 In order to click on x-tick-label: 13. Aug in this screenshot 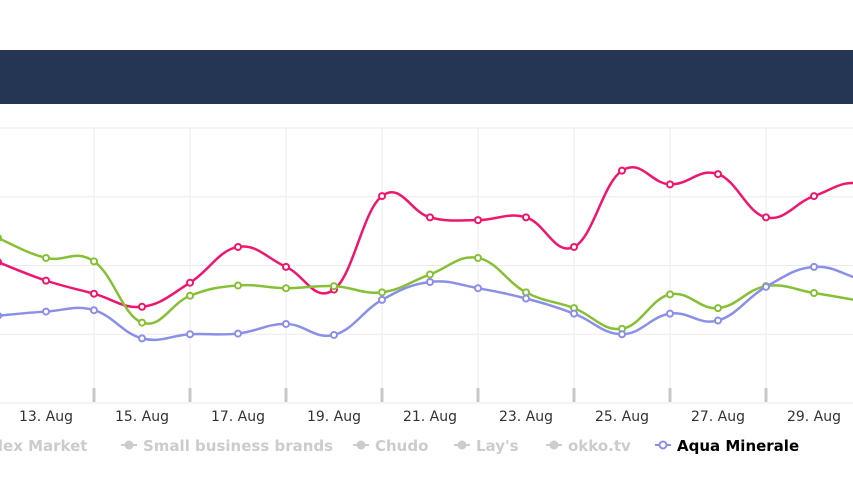, I will do `click(46, 417)`.